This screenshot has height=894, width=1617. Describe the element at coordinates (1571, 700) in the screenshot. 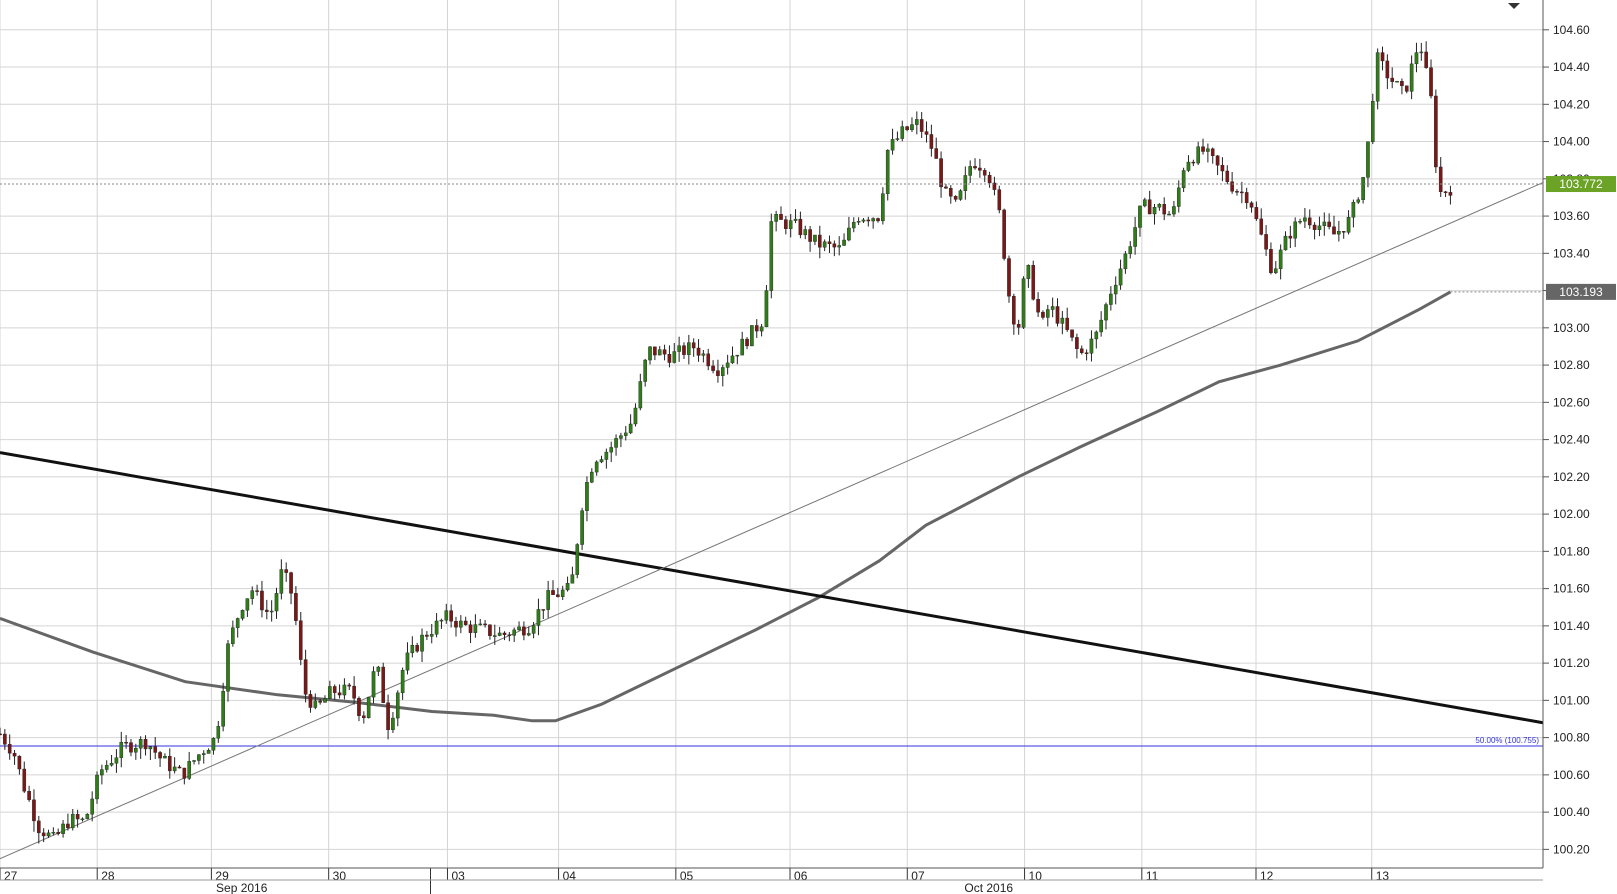

I see `y-tick-label: 101.00` at that location.